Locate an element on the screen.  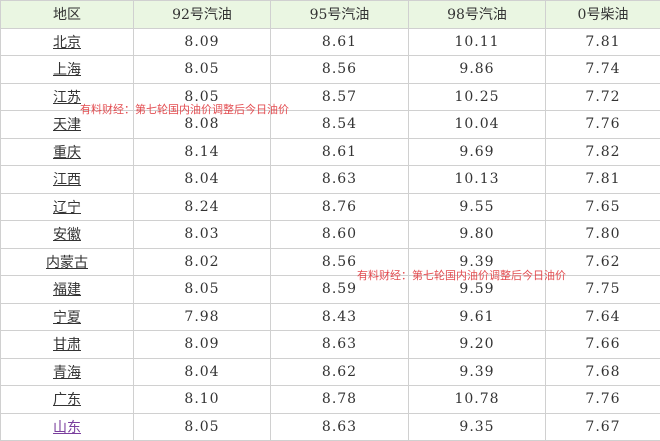
price-cell: 8.03 is located at coordinates (202, 235).